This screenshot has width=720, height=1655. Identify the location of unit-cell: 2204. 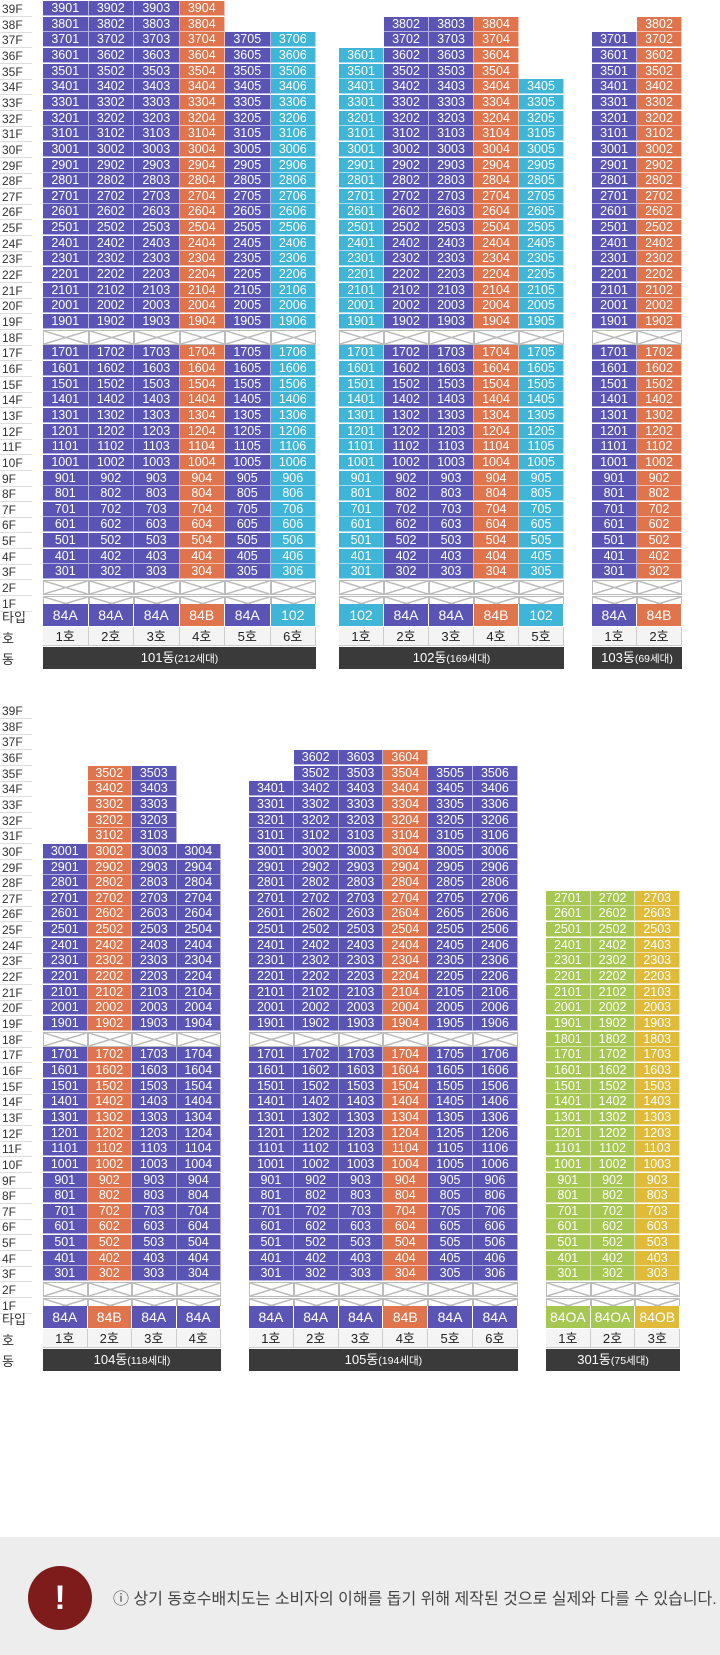
(406, 977).